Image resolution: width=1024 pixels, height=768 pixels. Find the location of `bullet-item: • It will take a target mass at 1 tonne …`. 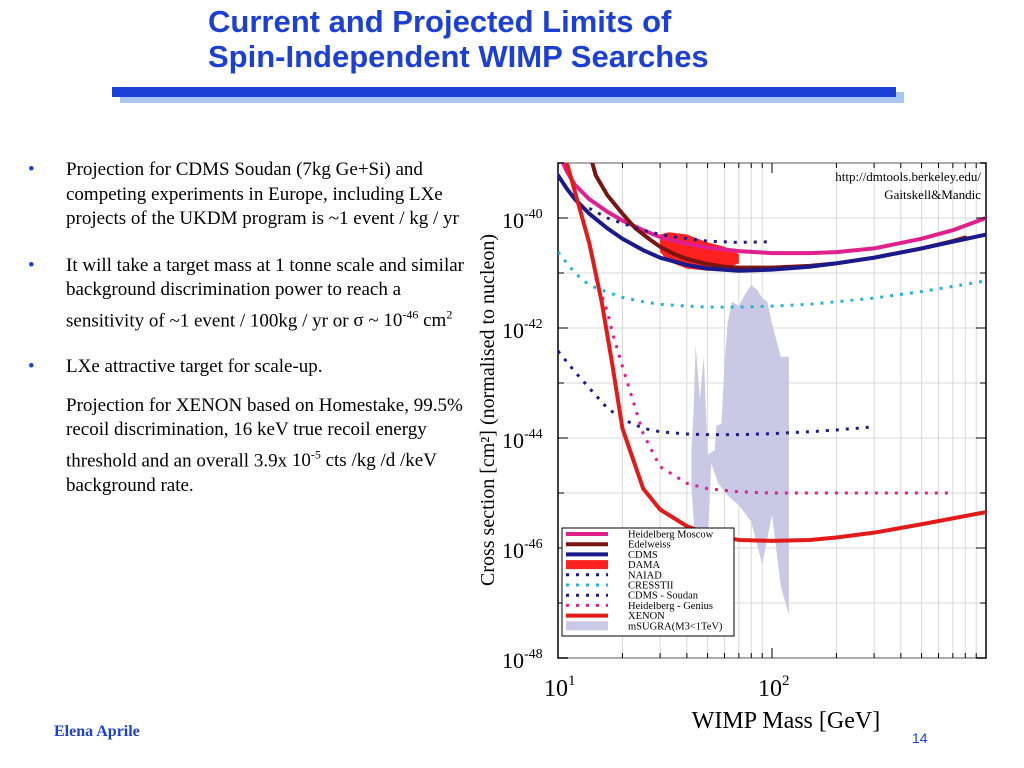

bullet-item: • It will take a target mass at 1 tonne … is located at coordinates (248, 294).